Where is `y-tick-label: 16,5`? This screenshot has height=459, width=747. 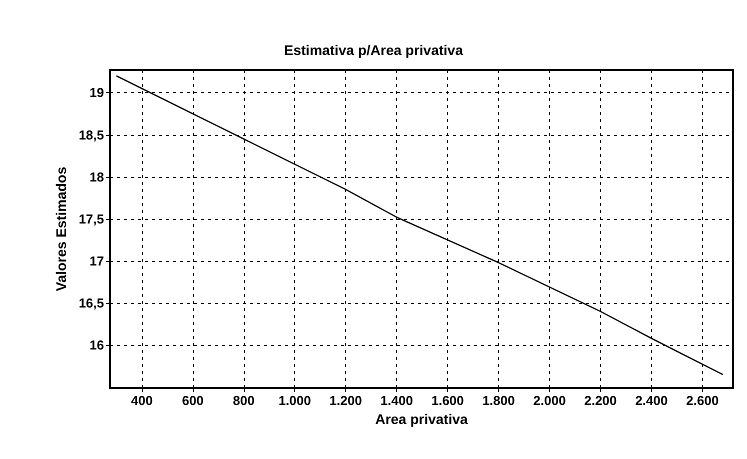 y-tick-label: 16,5 is located at coordinates (91, 303).